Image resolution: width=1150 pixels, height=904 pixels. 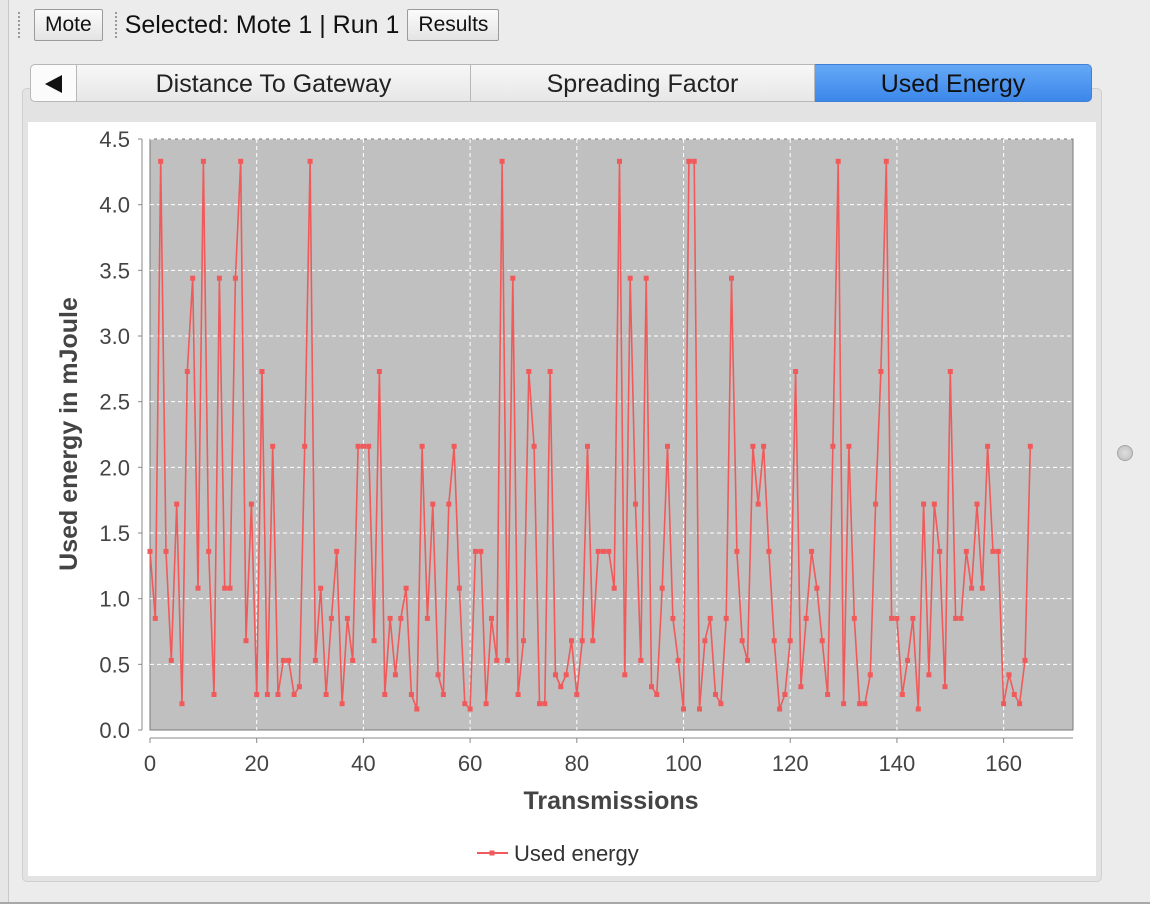 I want to click on toolbar-separator, so click(x=115, y=25).